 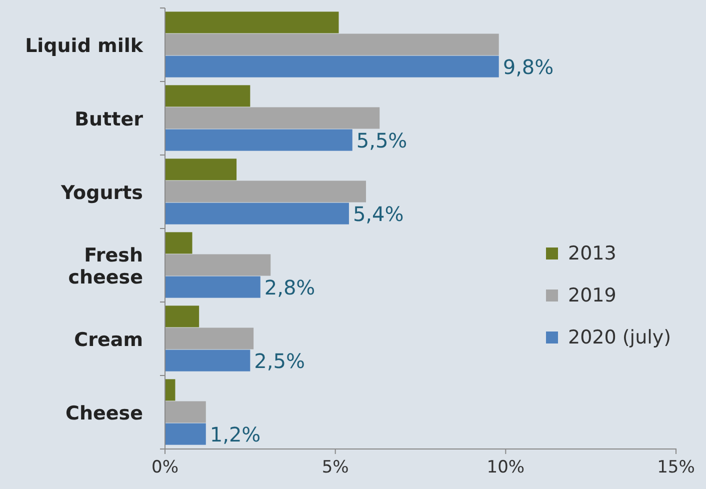 I want to click on y-tick-label: Liquid milk, so click(x=84, y=45).